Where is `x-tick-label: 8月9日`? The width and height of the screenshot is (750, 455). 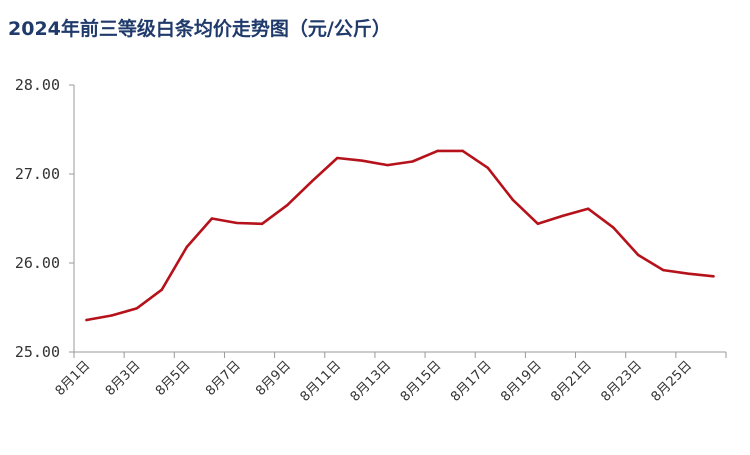
x-tick-label: 8月9日 is located at coordinates (273, 378).